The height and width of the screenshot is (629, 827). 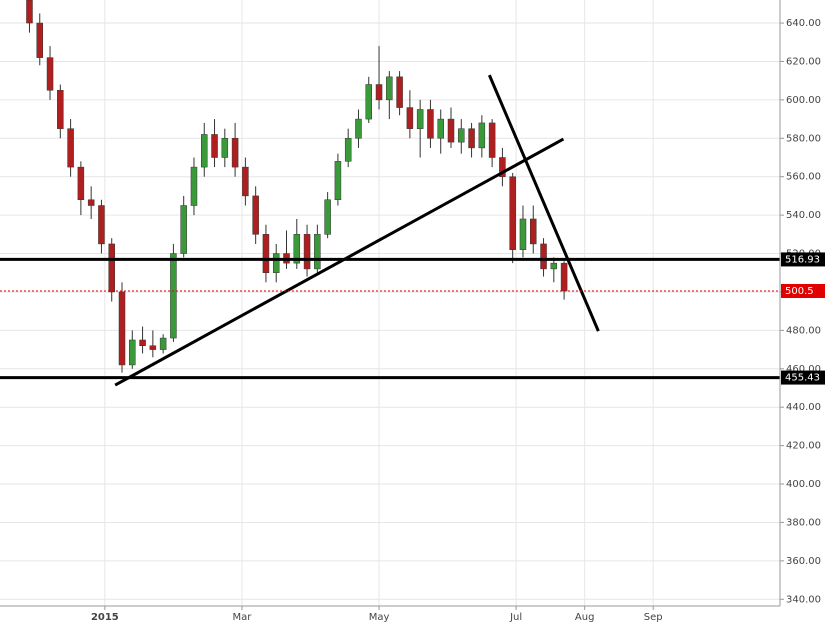 What do you see at coordinates (803, 522) in the screenshot?
I see `y-tick-label: 380.00` at bounding box center [803, 522].